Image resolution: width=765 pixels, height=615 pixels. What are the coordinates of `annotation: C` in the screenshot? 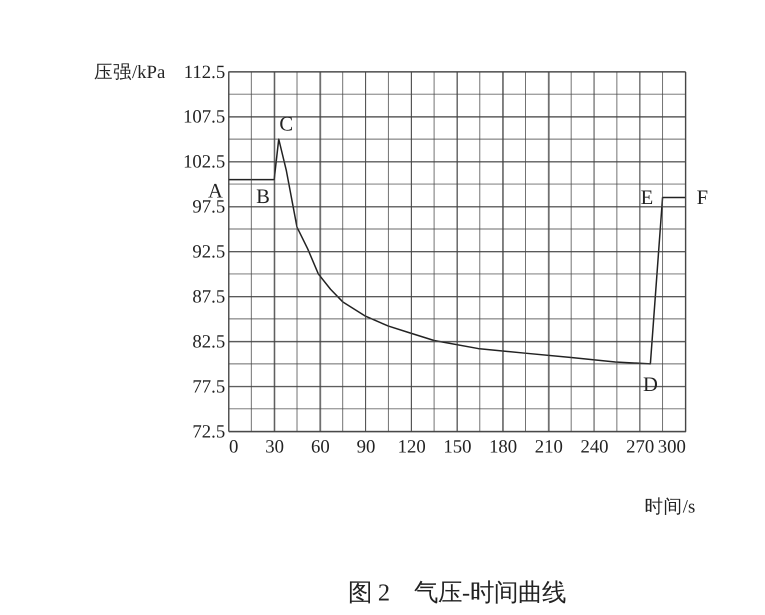 It's located at (286, 125).